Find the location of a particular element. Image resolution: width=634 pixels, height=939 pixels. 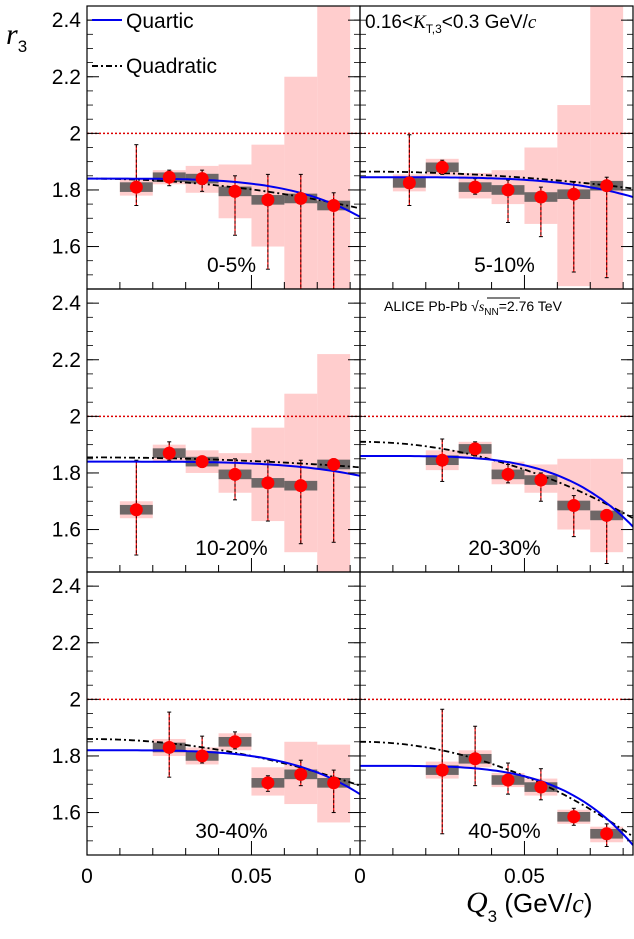

centrality-label: 20-30% is located at coordinates (504, 548).